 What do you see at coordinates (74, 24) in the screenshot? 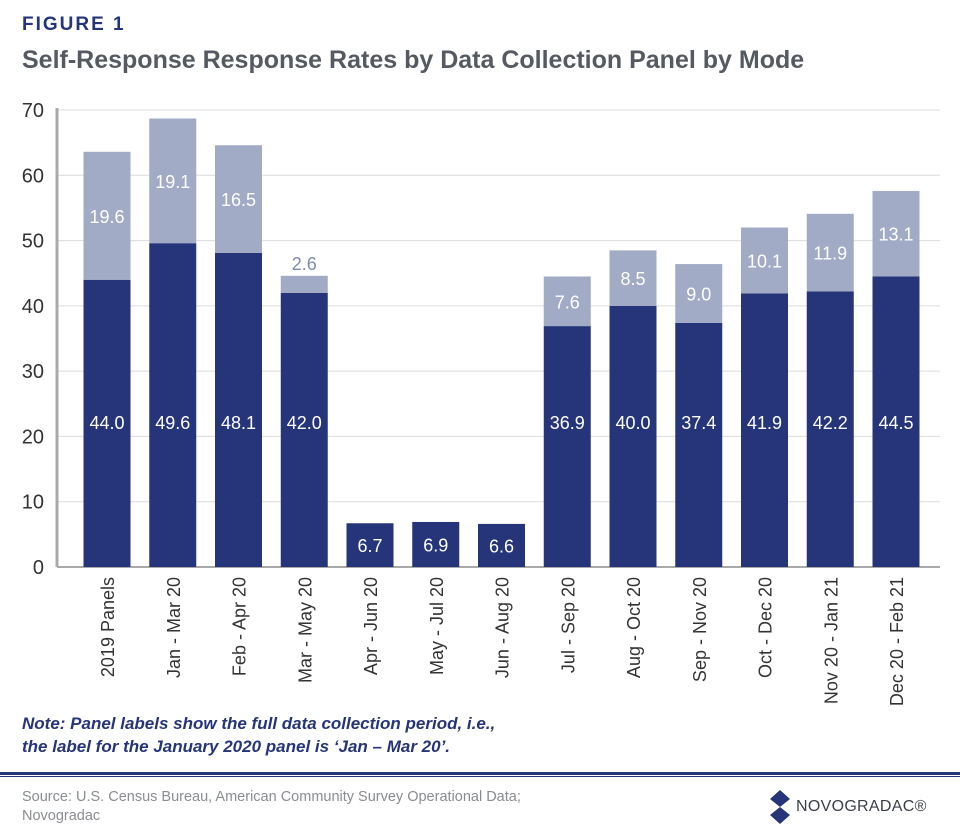
I see `figure-label: FIGURE 1` at bounding box center [74, 24].